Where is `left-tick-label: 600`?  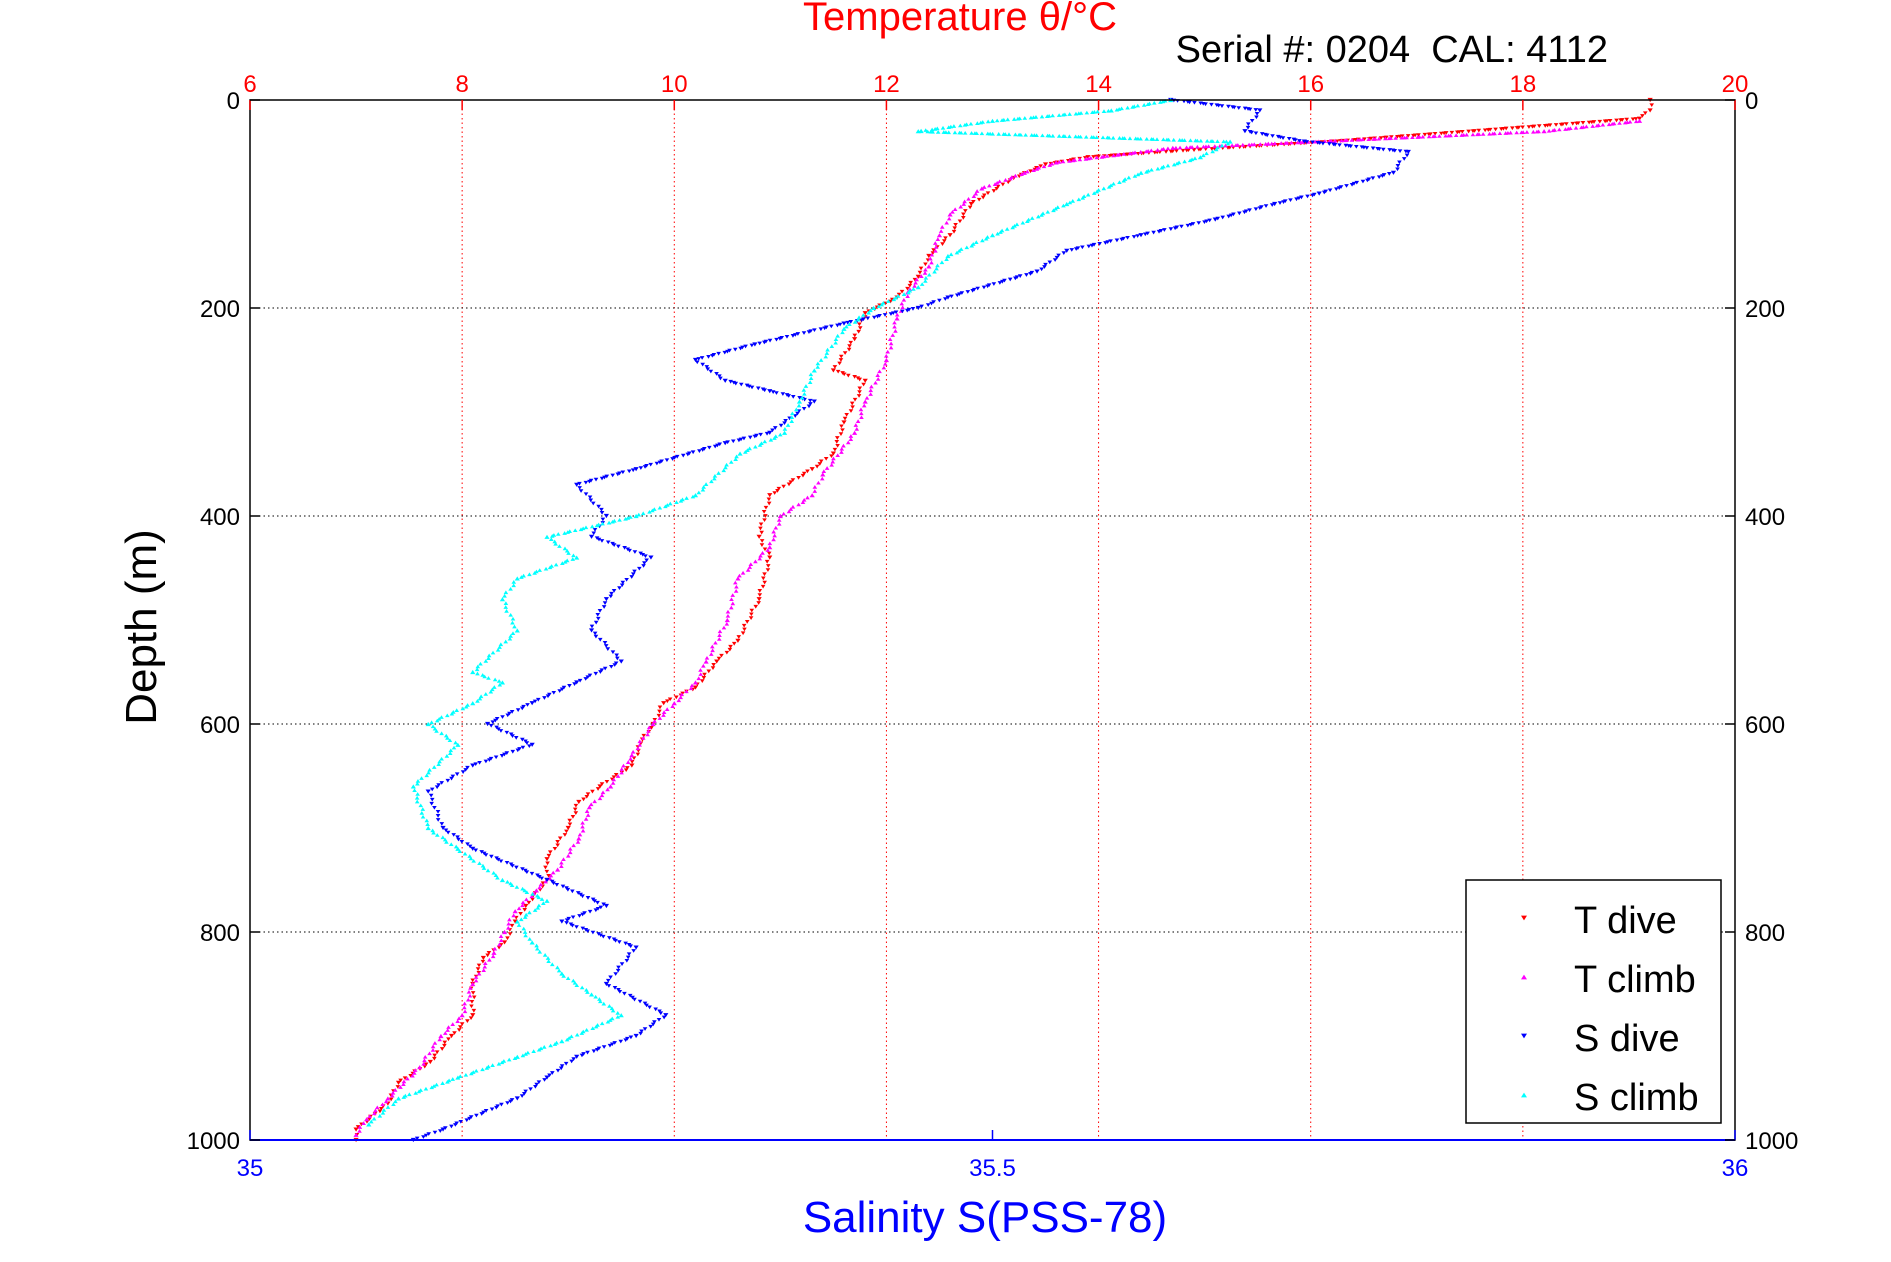
left-tick-label: 600 is located at coordinates (220, 725).